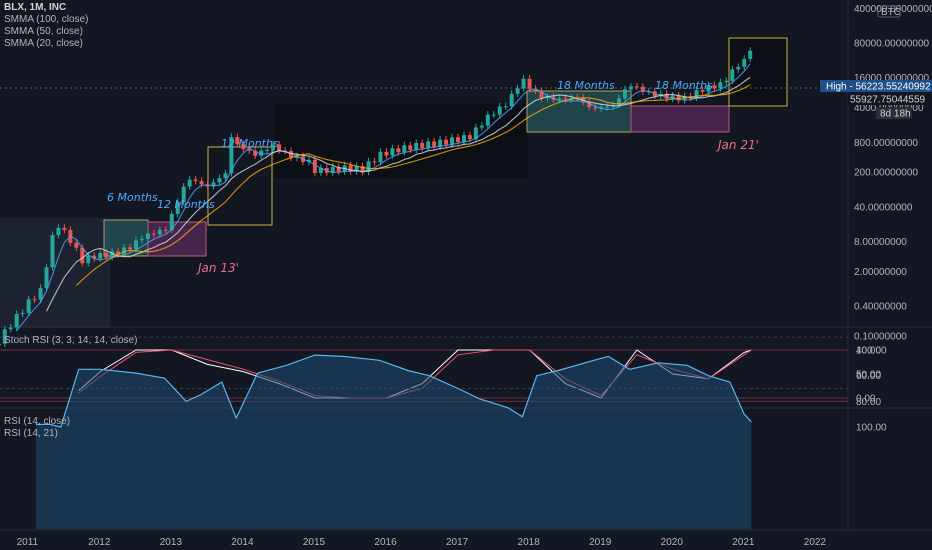  What do you see at coordinates (46, 19) in the screenshot?
I see `study-smma-100: SMMA (100, close)` at bounding box center [46, 19].